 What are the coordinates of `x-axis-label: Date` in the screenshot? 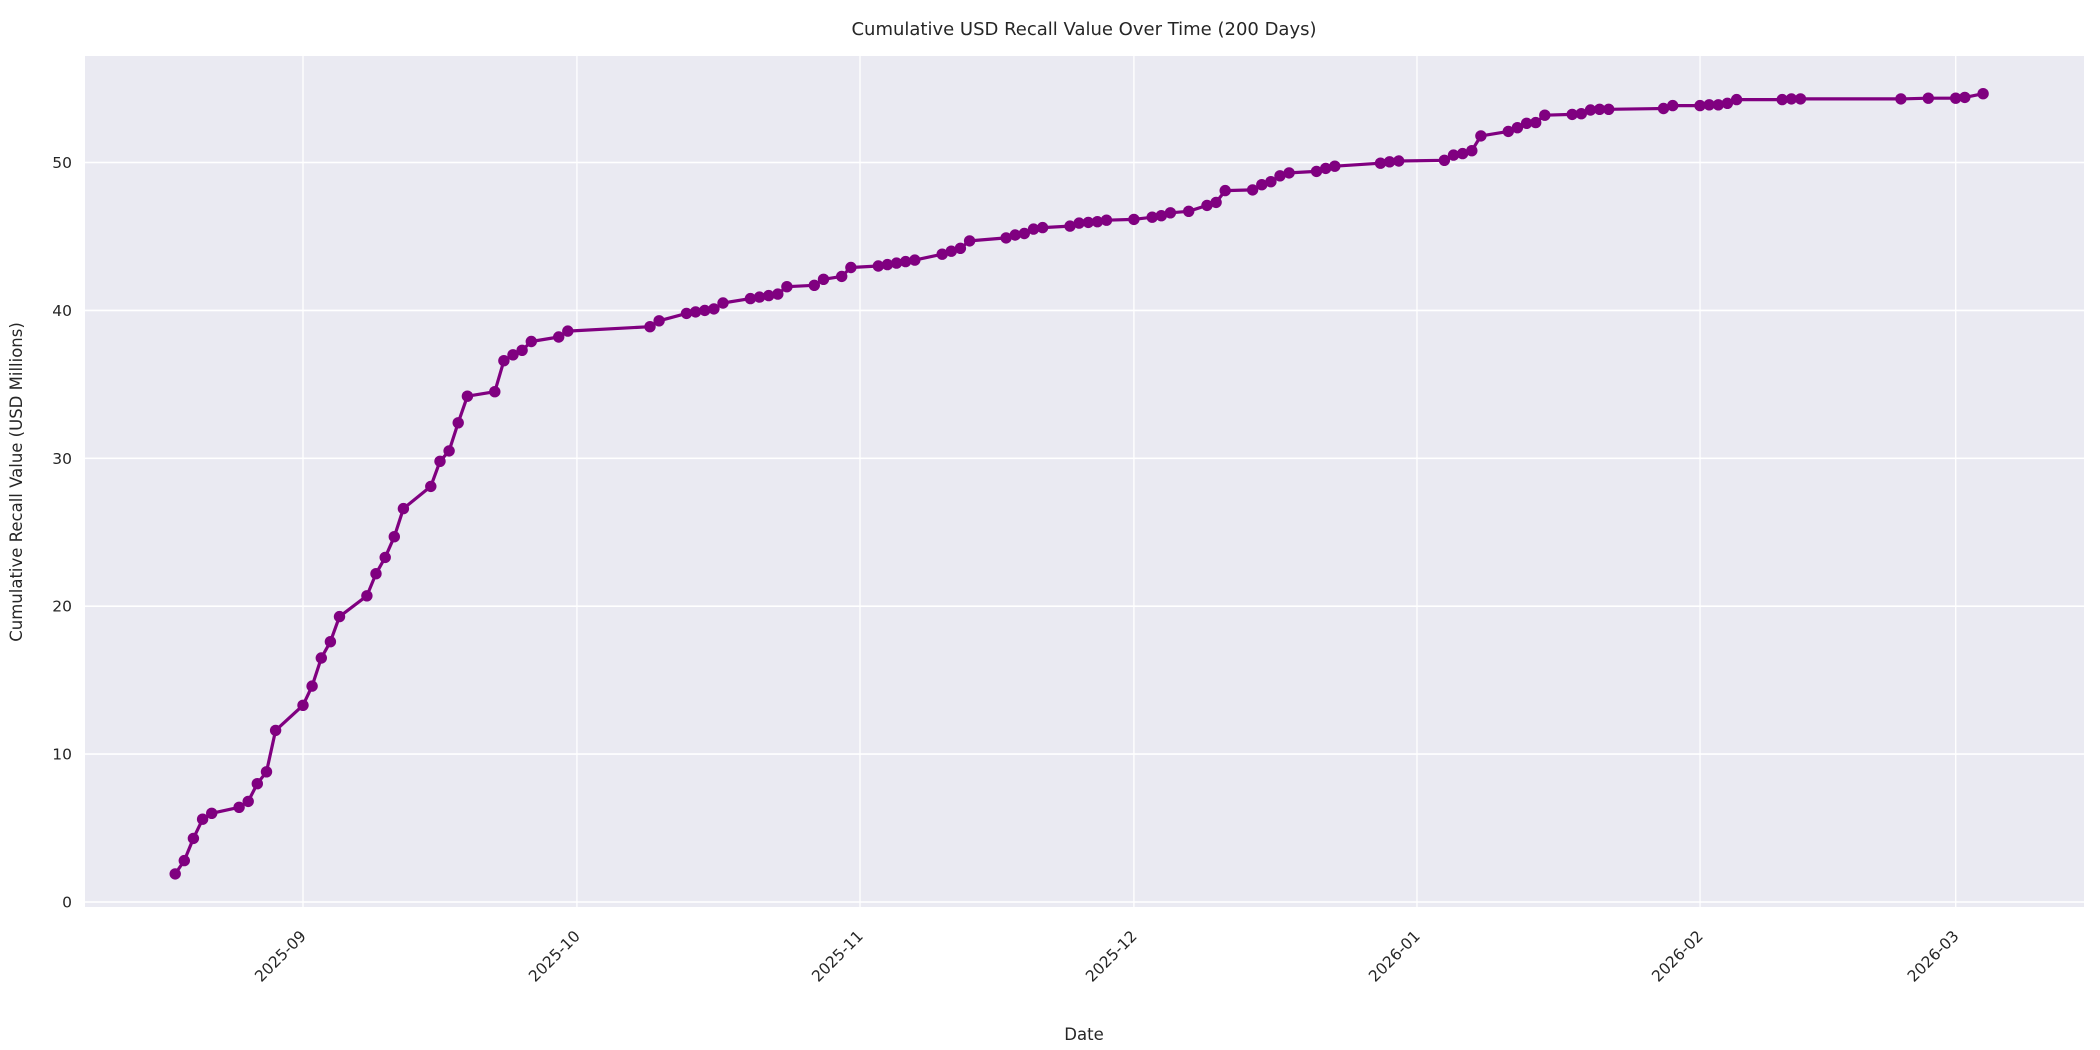 It's located at (1083, 1034).